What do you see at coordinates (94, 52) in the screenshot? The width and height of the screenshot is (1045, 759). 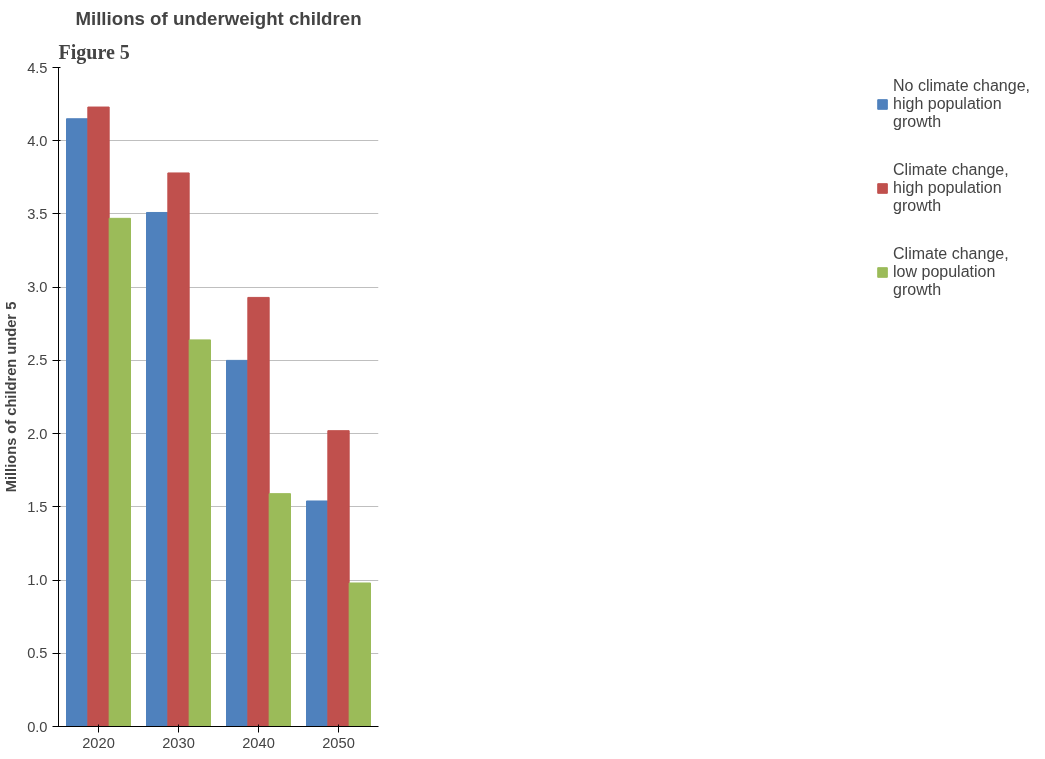 I see `caption: Figure 5` at bounding box center [94, 52].